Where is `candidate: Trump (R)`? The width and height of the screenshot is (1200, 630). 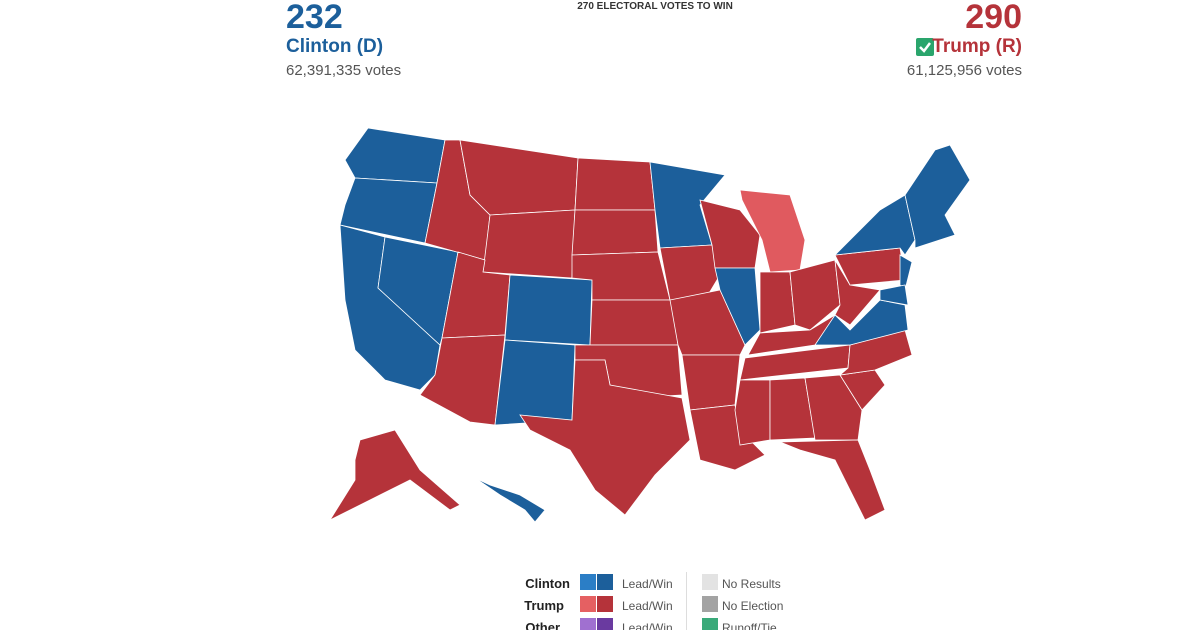 candidate: Trump (R) is located at coordinates (977, 46).